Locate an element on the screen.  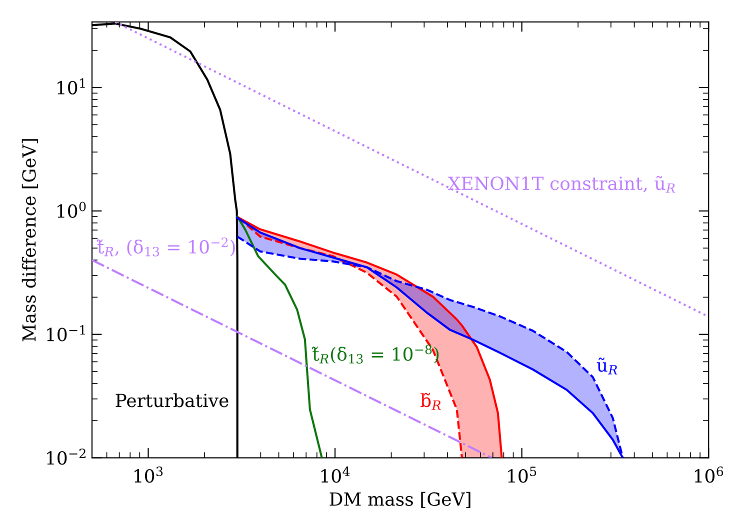
y-tick-label: 10$^{0}$ is located at coordinates (72, 210).